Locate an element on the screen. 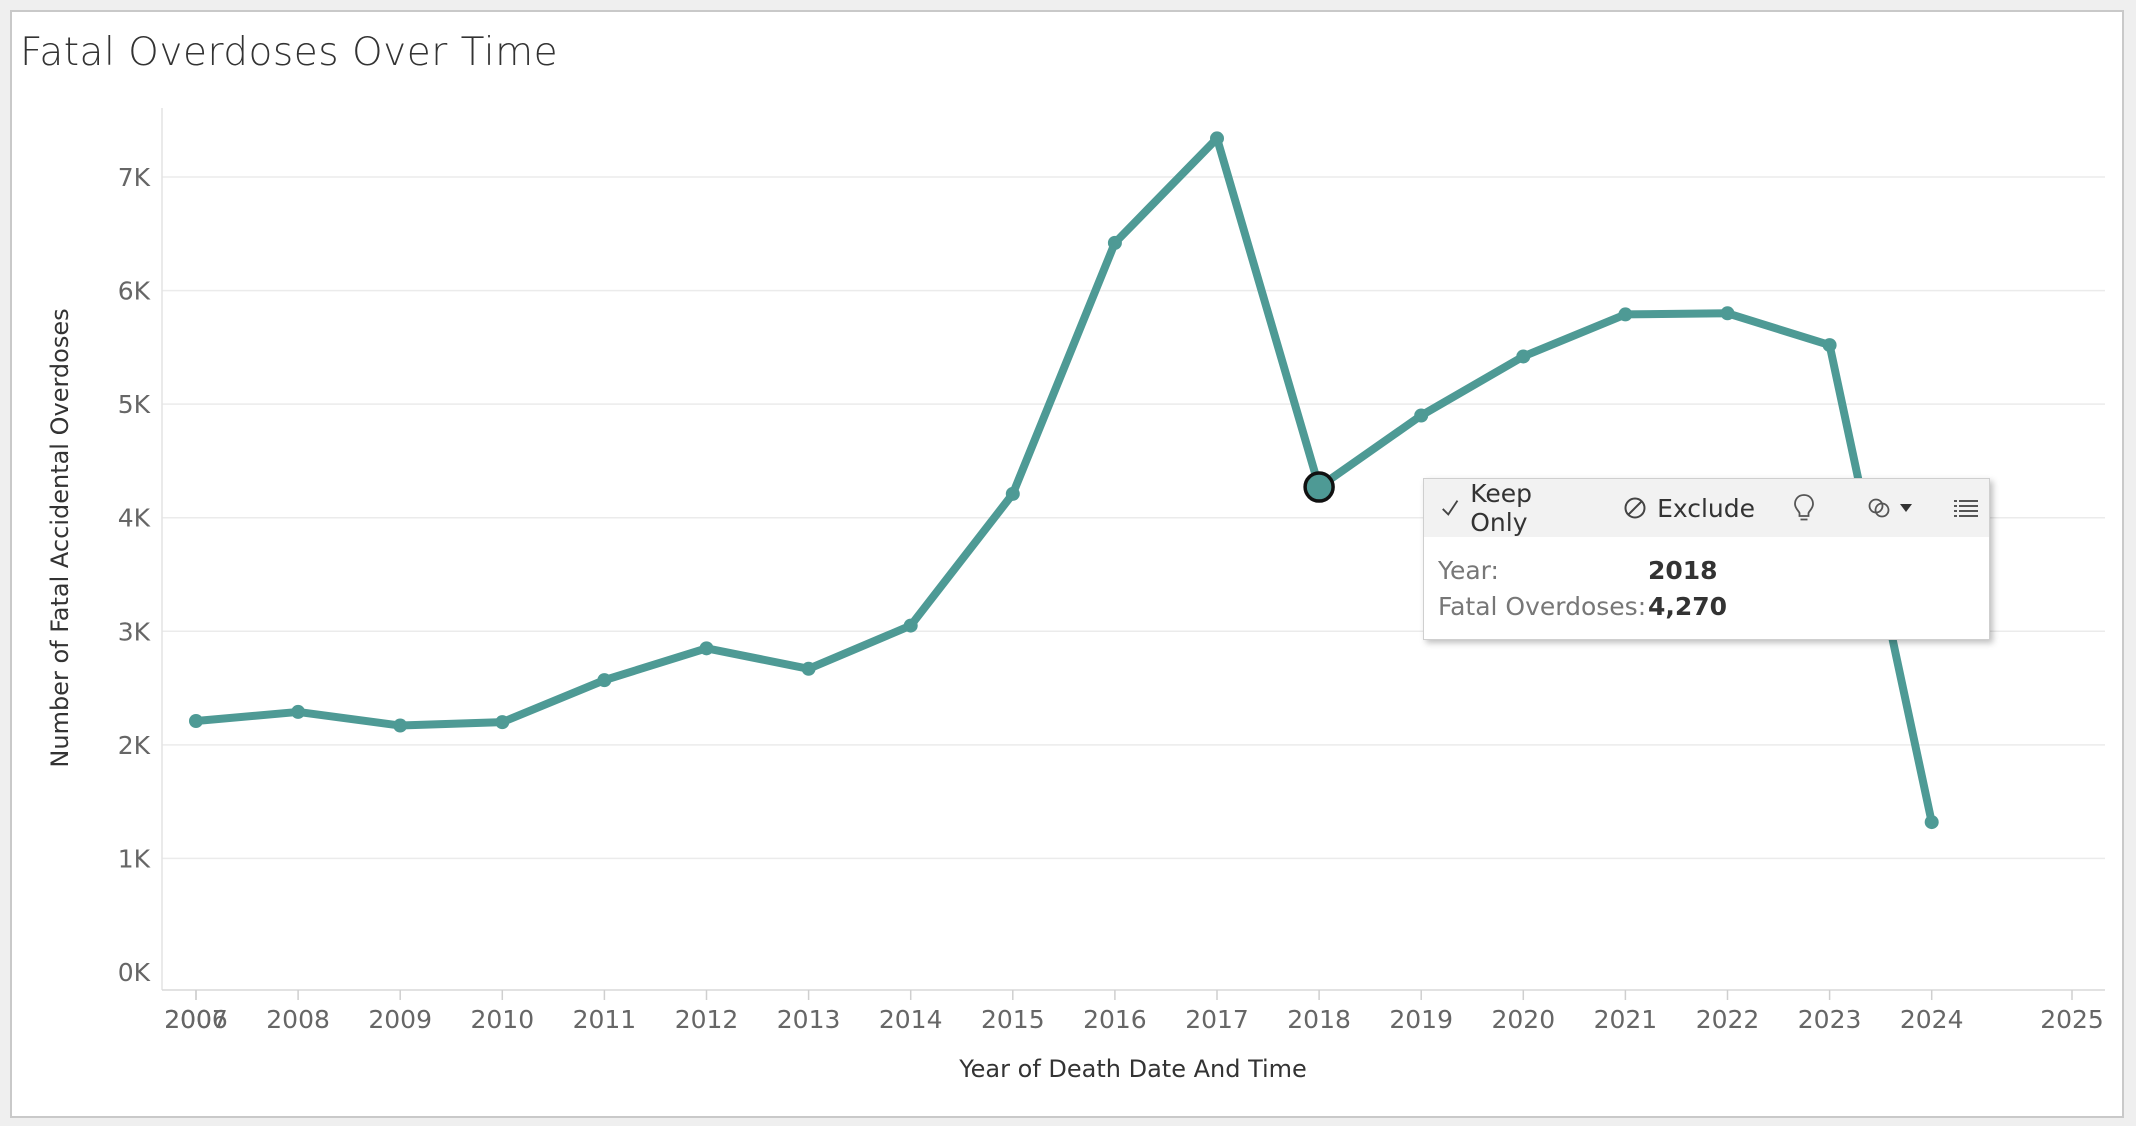  view-data-button is located at coordinates (1971, 508).